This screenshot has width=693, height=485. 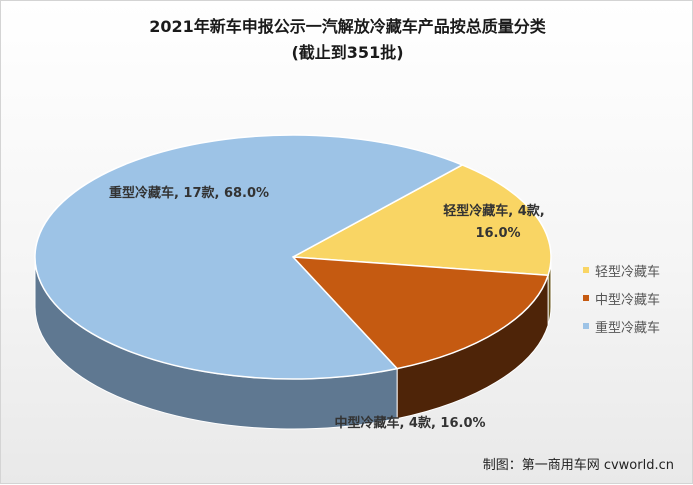 I want to click on legend-label-medium: 中型冷藏车, so click(x=628, y=300).